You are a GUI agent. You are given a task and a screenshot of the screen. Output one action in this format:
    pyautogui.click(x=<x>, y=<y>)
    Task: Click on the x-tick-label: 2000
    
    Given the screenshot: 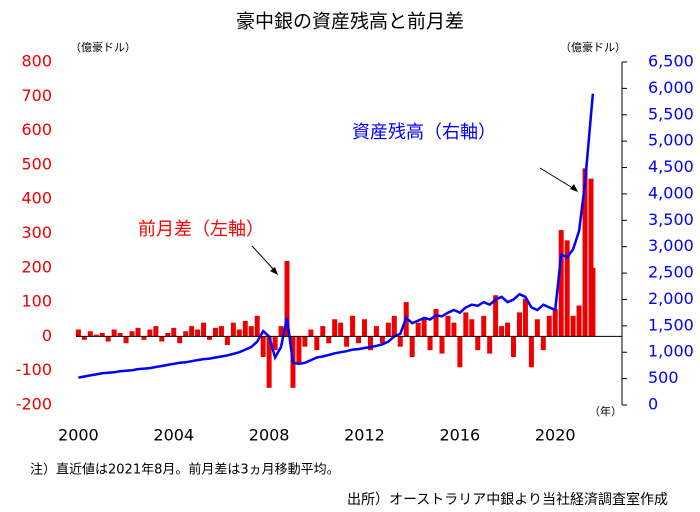 What is the action you would take?
    pyautogui.click(x=78, y=435)
    